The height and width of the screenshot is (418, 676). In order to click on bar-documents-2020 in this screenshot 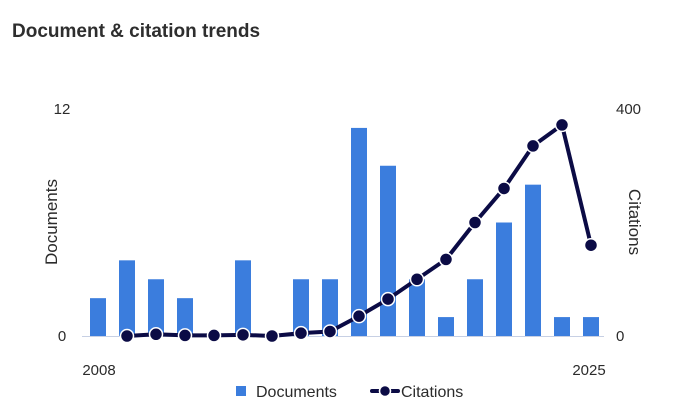, I will do `click(446, 326)`.